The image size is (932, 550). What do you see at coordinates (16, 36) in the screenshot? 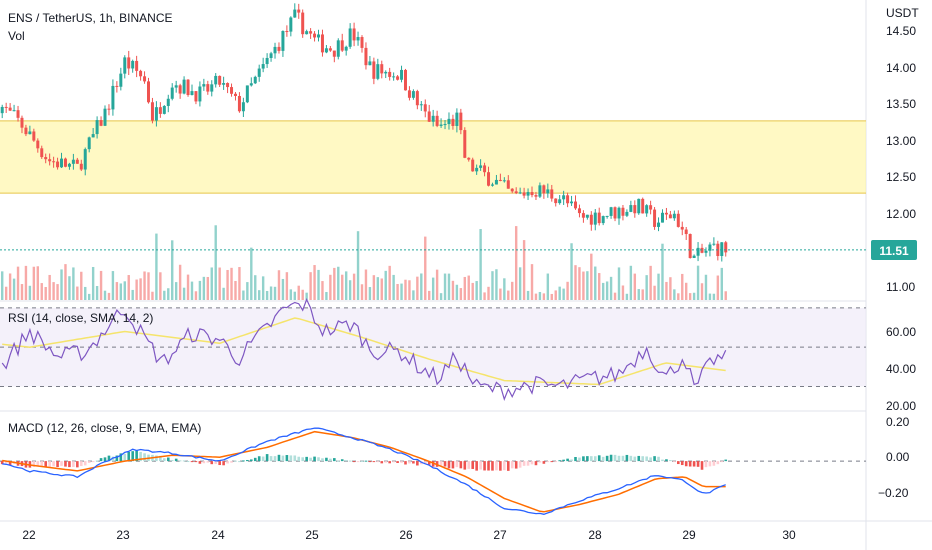
I see `volume-label: Vol` at bounding box center [16, 36].